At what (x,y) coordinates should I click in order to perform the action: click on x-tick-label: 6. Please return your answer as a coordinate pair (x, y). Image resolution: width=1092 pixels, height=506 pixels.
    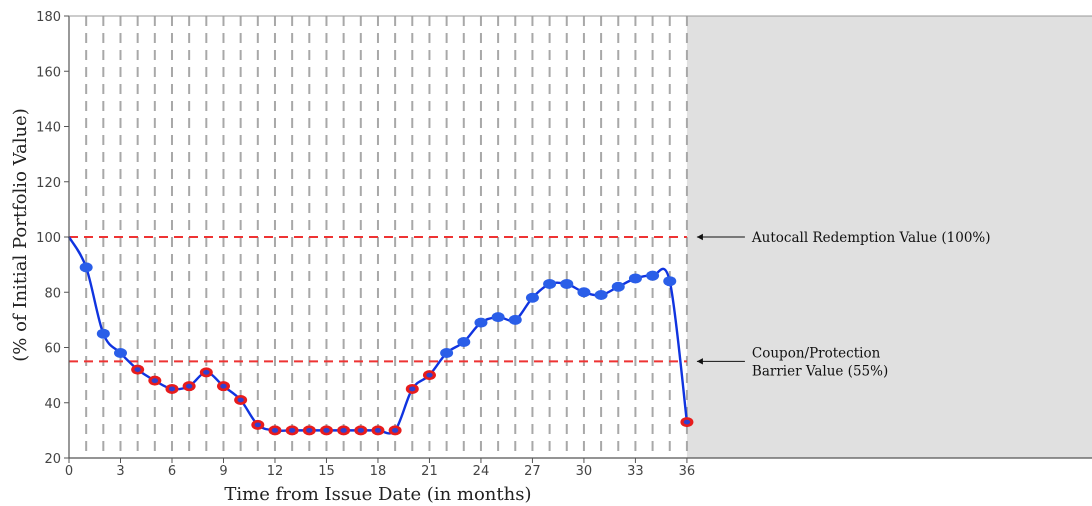
    Looking at the image, I should click on (172, 471).